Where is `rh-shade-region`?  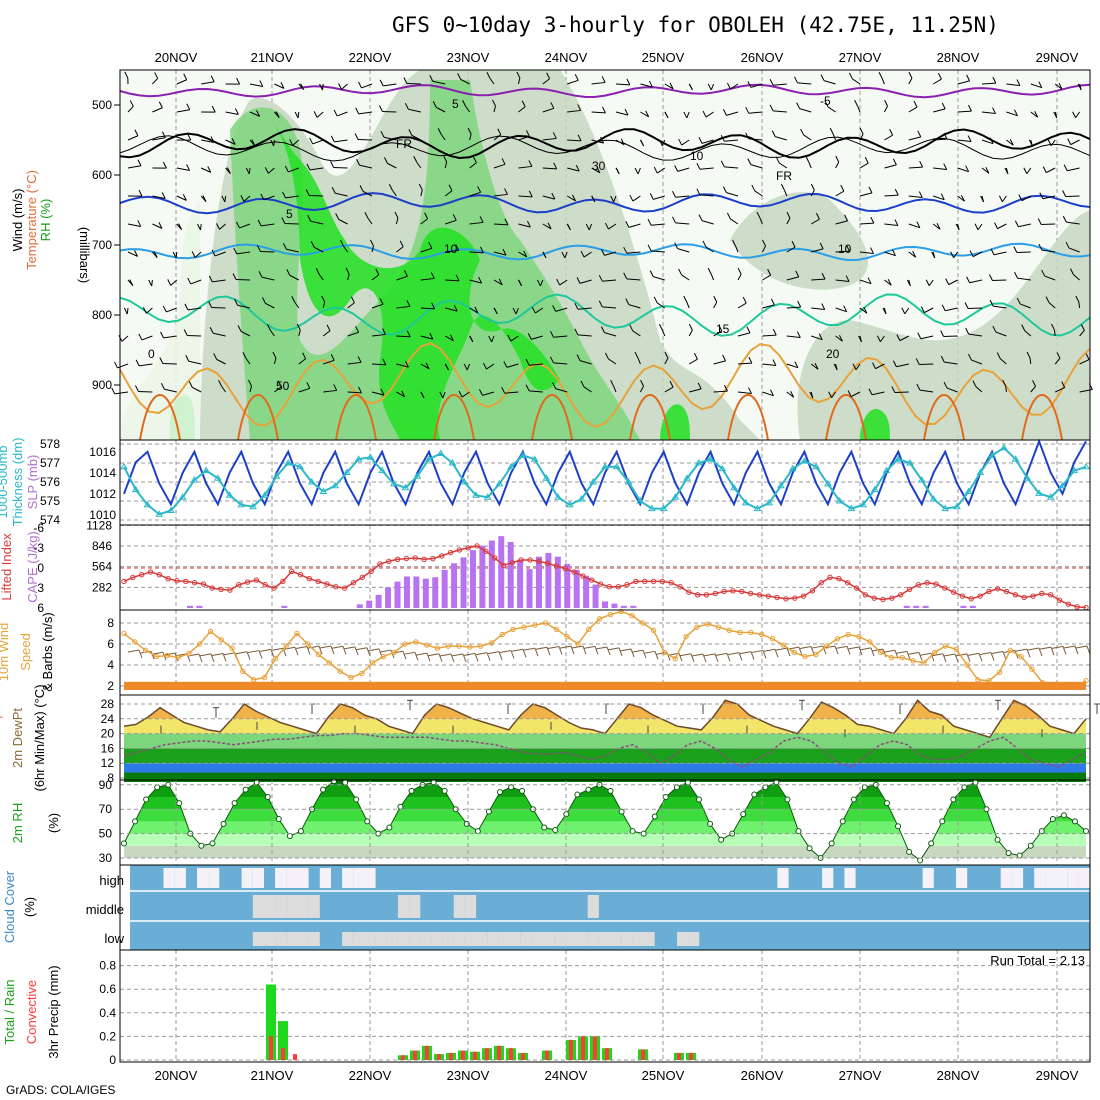 rh-shade-region is located at coordinates (943, 325).